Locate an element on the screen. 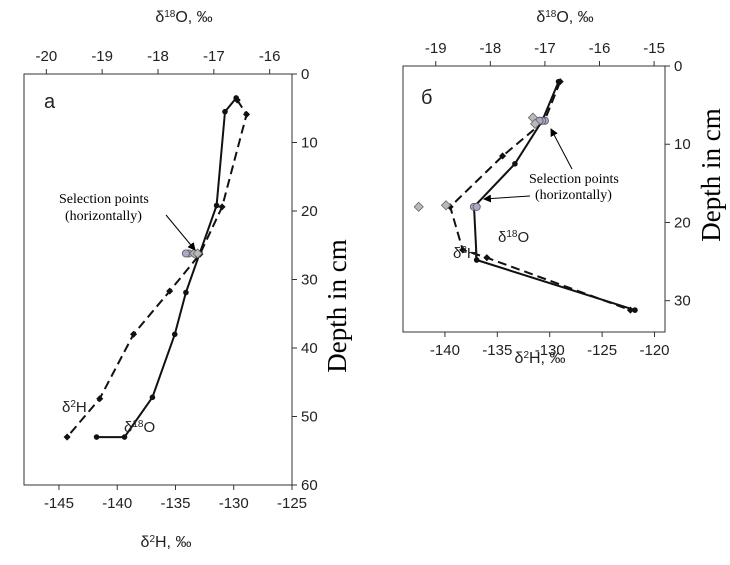  panel-a-depth-tick-label: 20 is located at coordinates (309, 211).